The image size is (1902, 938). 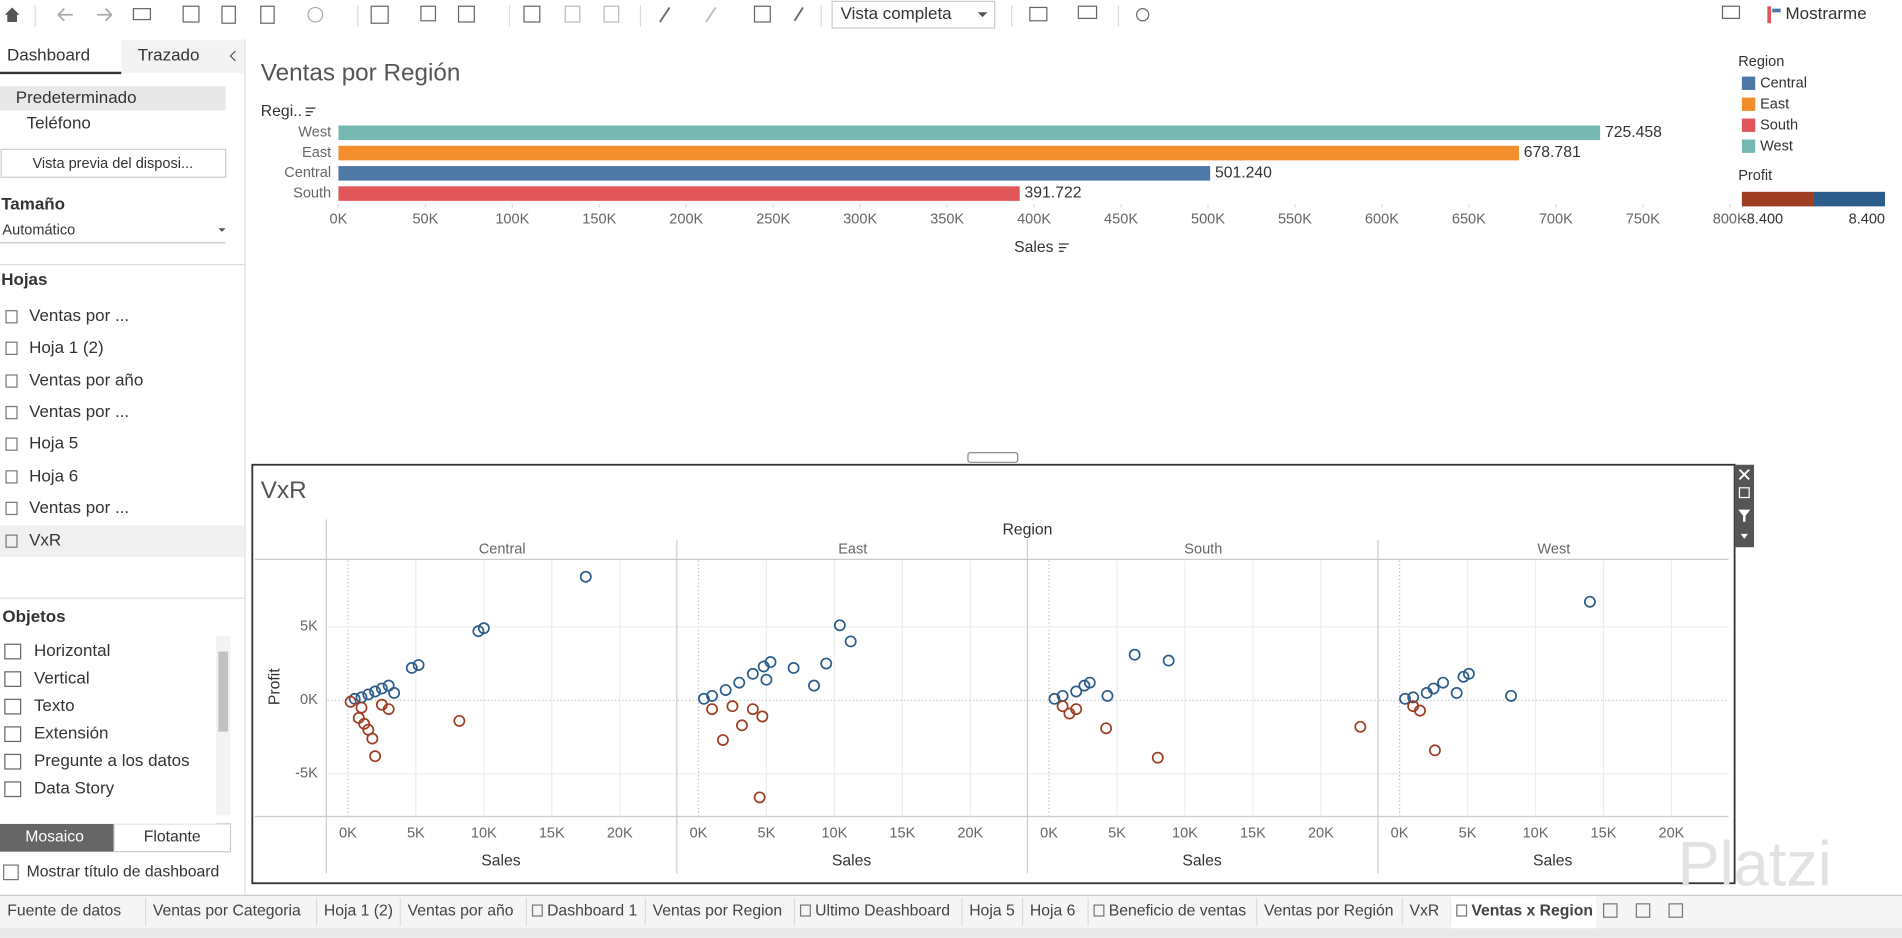 I want to click on collapse-icon, so click(x=232, y=56).